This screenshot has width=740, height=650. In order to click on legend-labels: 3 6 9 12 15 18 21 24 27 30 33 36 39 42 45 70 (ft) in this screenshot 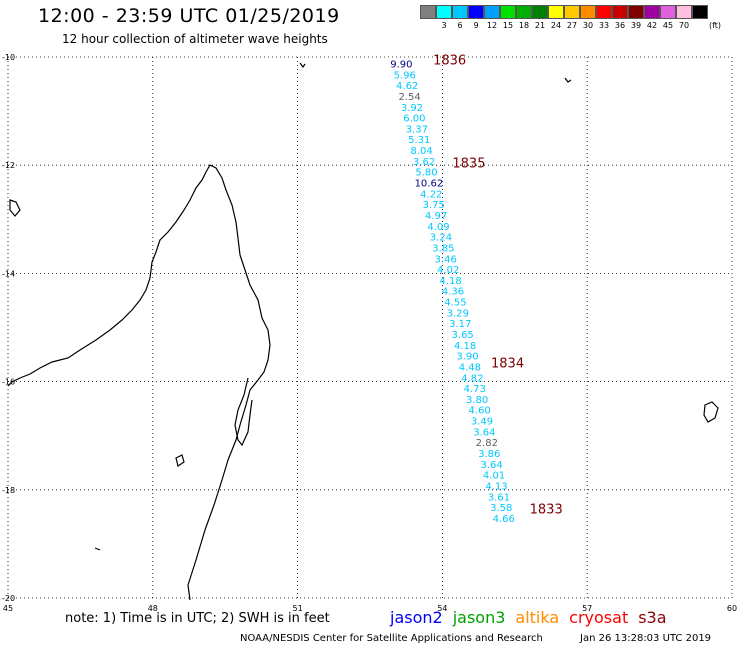, I will do `click(570, 25)`.